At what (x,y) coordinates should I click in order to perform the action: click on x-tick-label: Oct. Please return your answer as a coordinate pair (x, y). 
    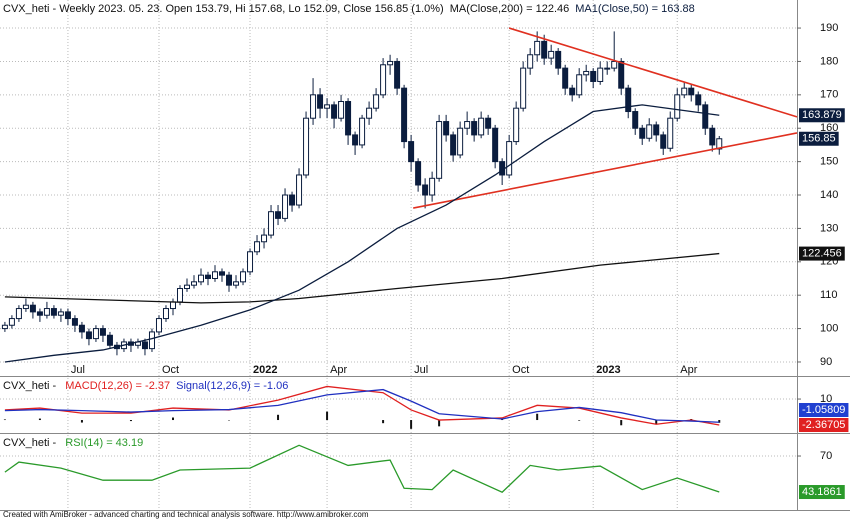
    Looking at the image, I should click on (170, 370).